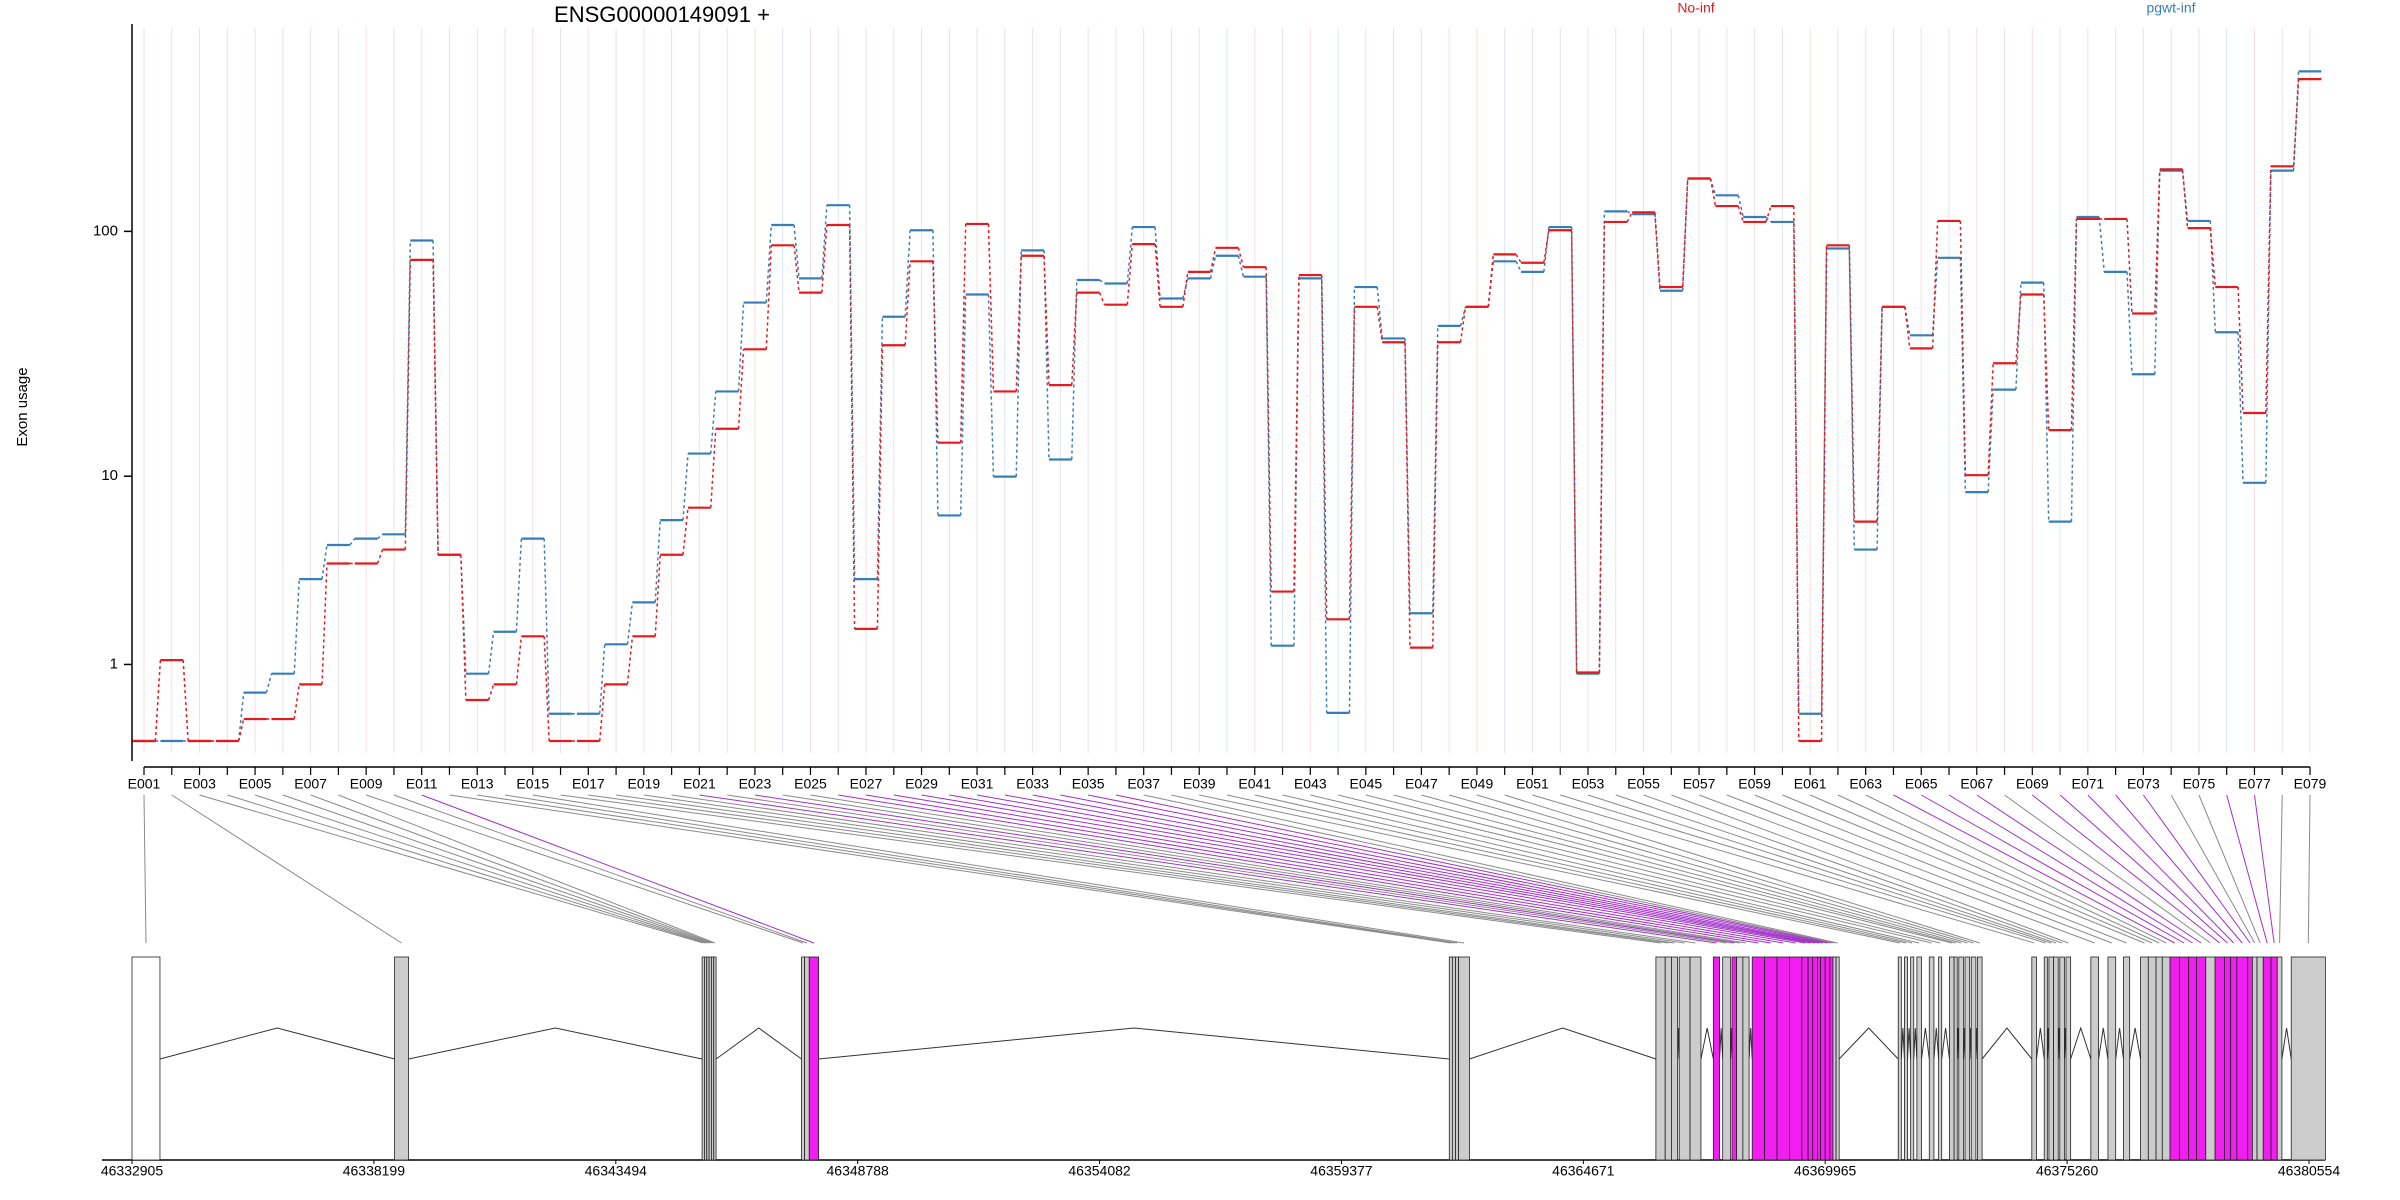 This screenshot has height=1200, width=2400. What do you see at coordinates (477, 784) in the screenshot?
I see `x-tick-label: E013` at bounding box center [477, 784].